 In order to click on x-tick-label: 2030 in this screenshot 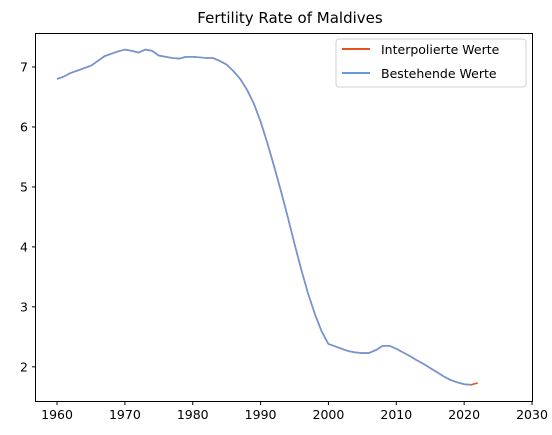, I will do `click(532, 414)`.